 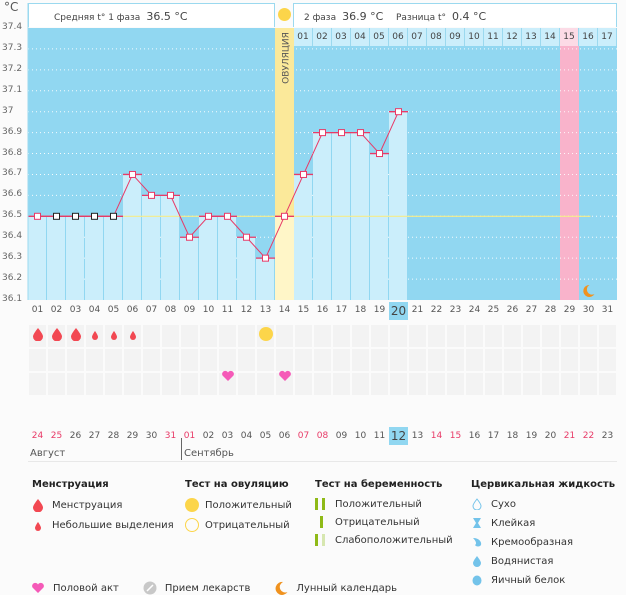 I want to click on x-tick-label: 04, so click(x=94, y=310).